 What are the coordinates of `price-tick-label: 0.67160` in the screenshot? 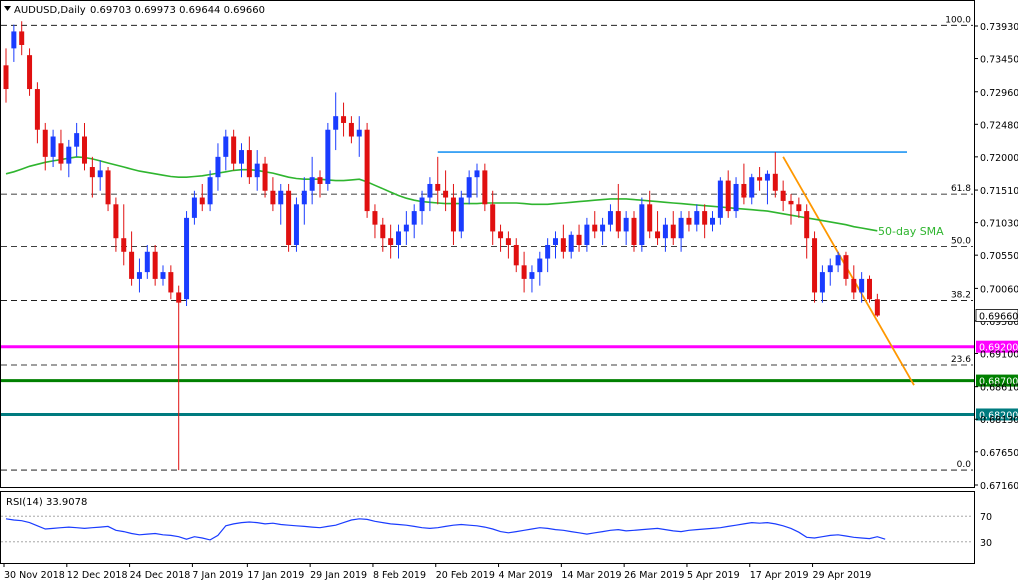 It's located at (999, 486).